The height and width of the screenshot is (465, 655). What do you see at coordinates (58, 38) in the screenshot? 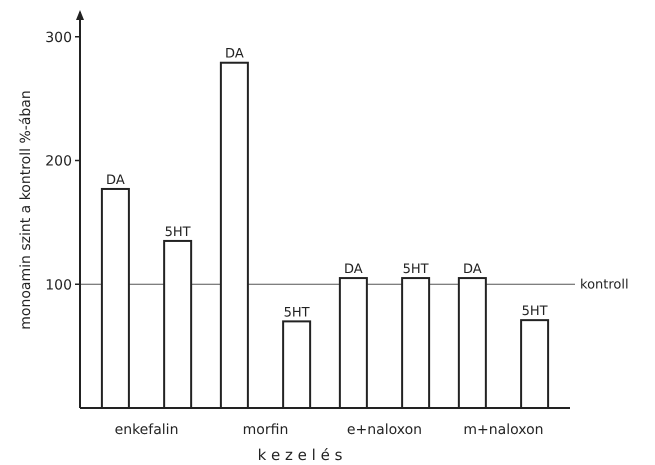
I see `y-tick-label: 300` at bounding box center [58, 38].